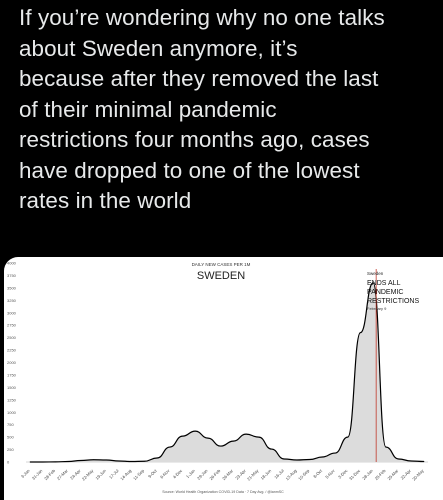 This screenshot has height=500, width=443. I want to click on x-tick-label: 22-May, so click(88, 475).